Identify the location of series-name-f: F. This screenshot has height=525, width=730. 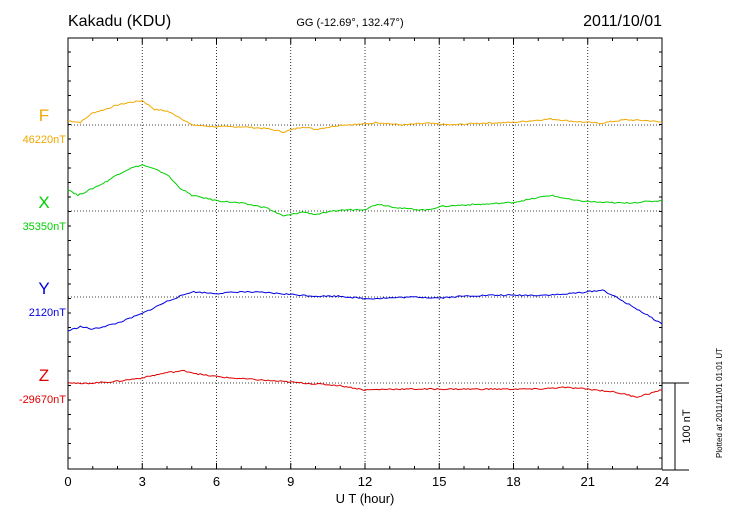
(44, 115).